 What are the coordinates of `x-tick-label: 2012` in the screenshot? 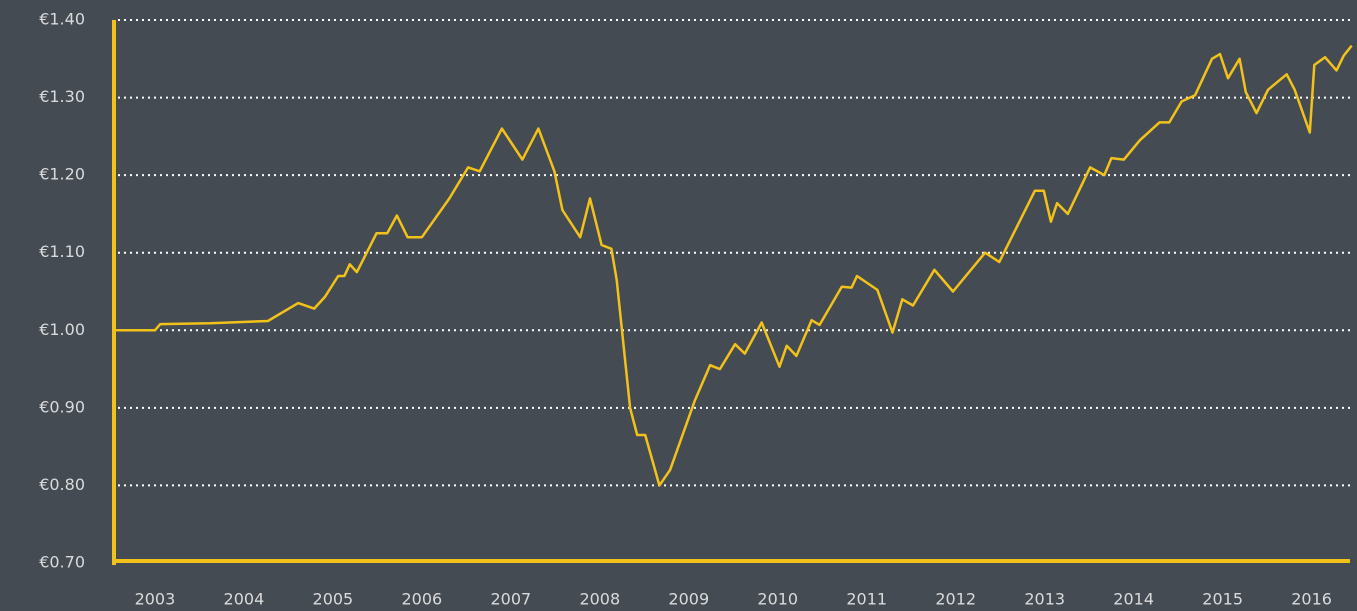 It's located at (955, 599).